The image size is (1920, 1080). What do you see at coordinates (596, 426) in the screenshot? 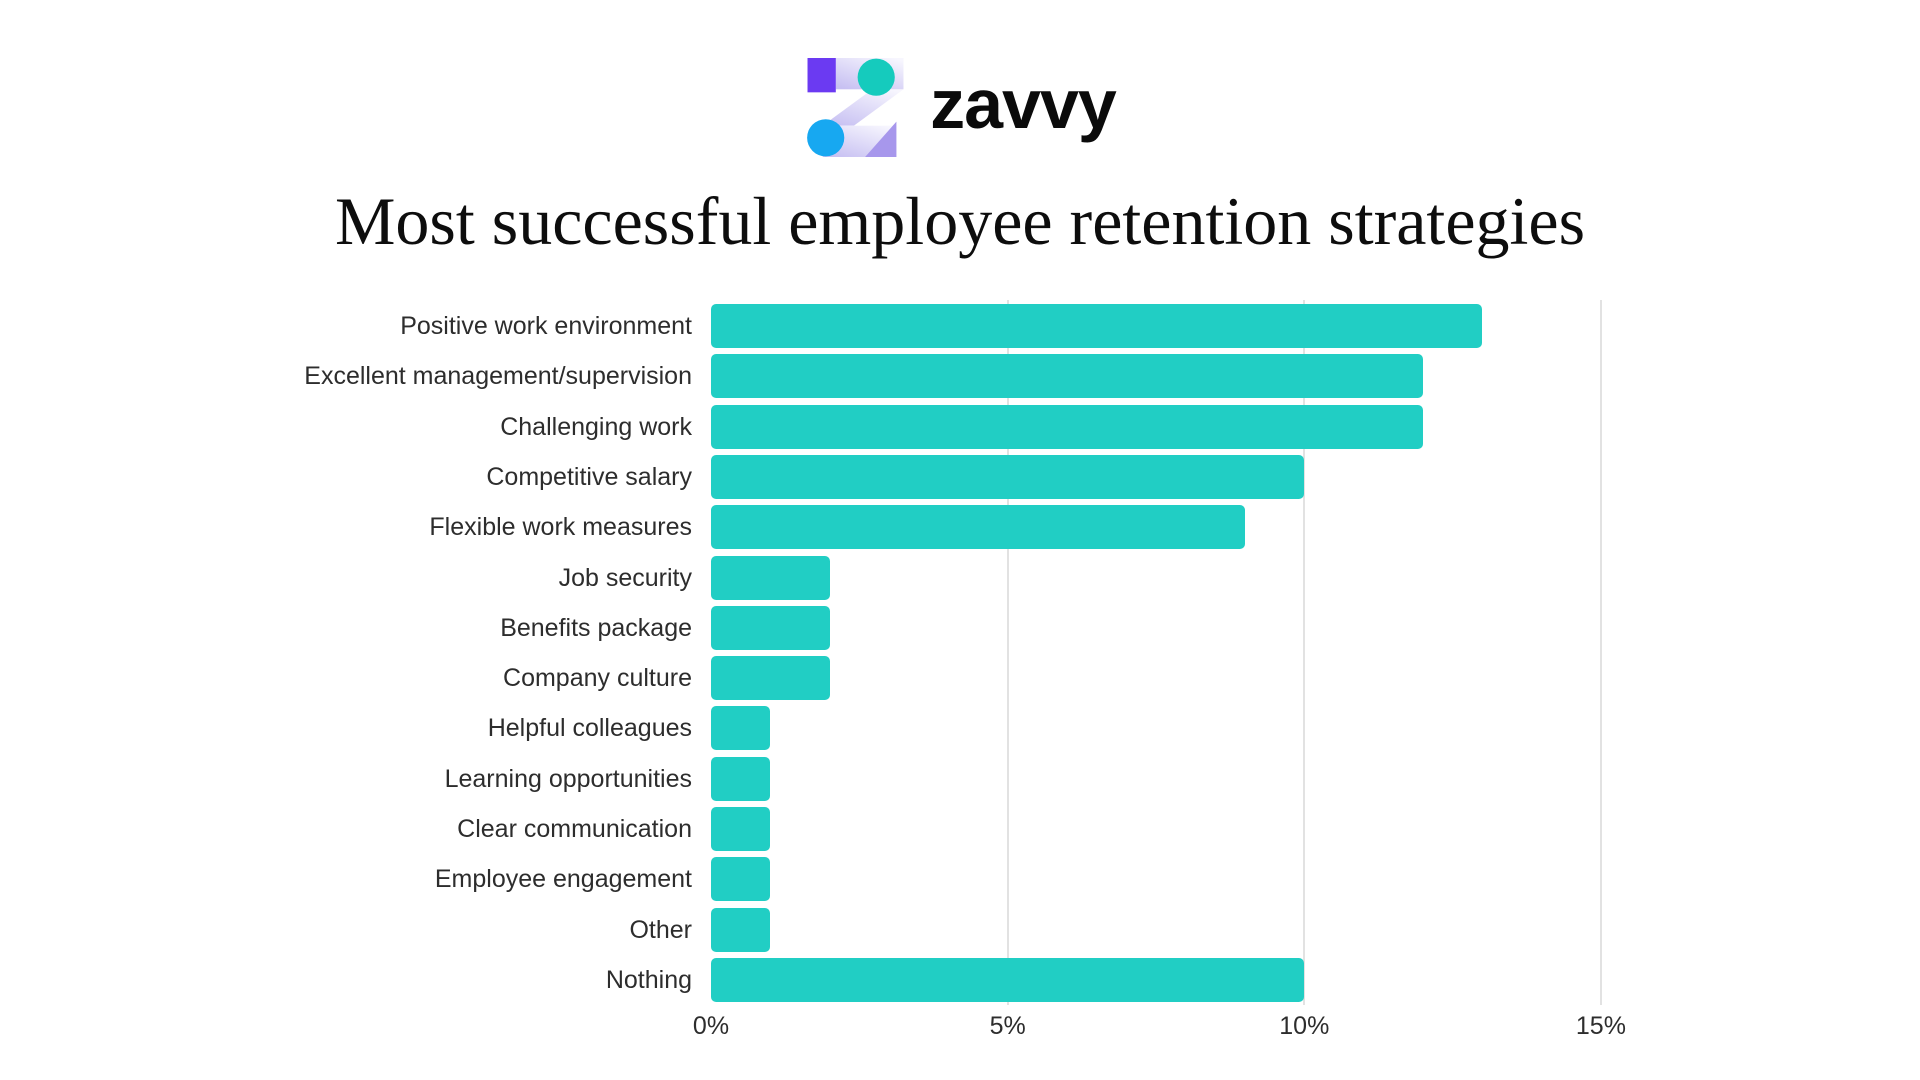
I see `category-label: Challenging work` at bounding box center [596, 426].